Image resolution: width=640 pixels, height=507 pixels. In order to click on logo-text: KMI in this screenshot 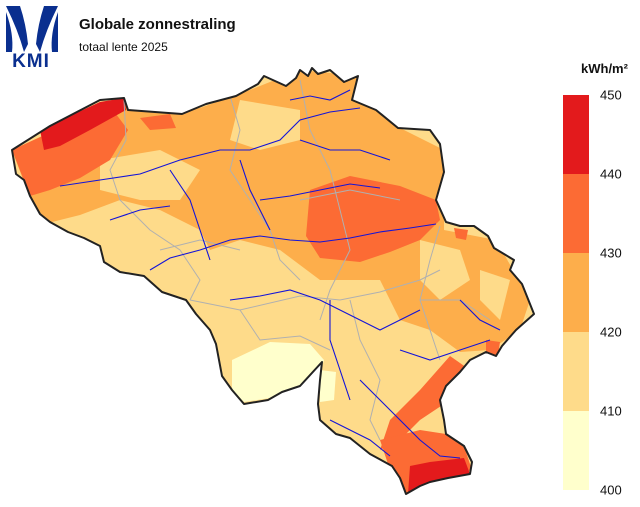, I will do `click(31, 61)`.